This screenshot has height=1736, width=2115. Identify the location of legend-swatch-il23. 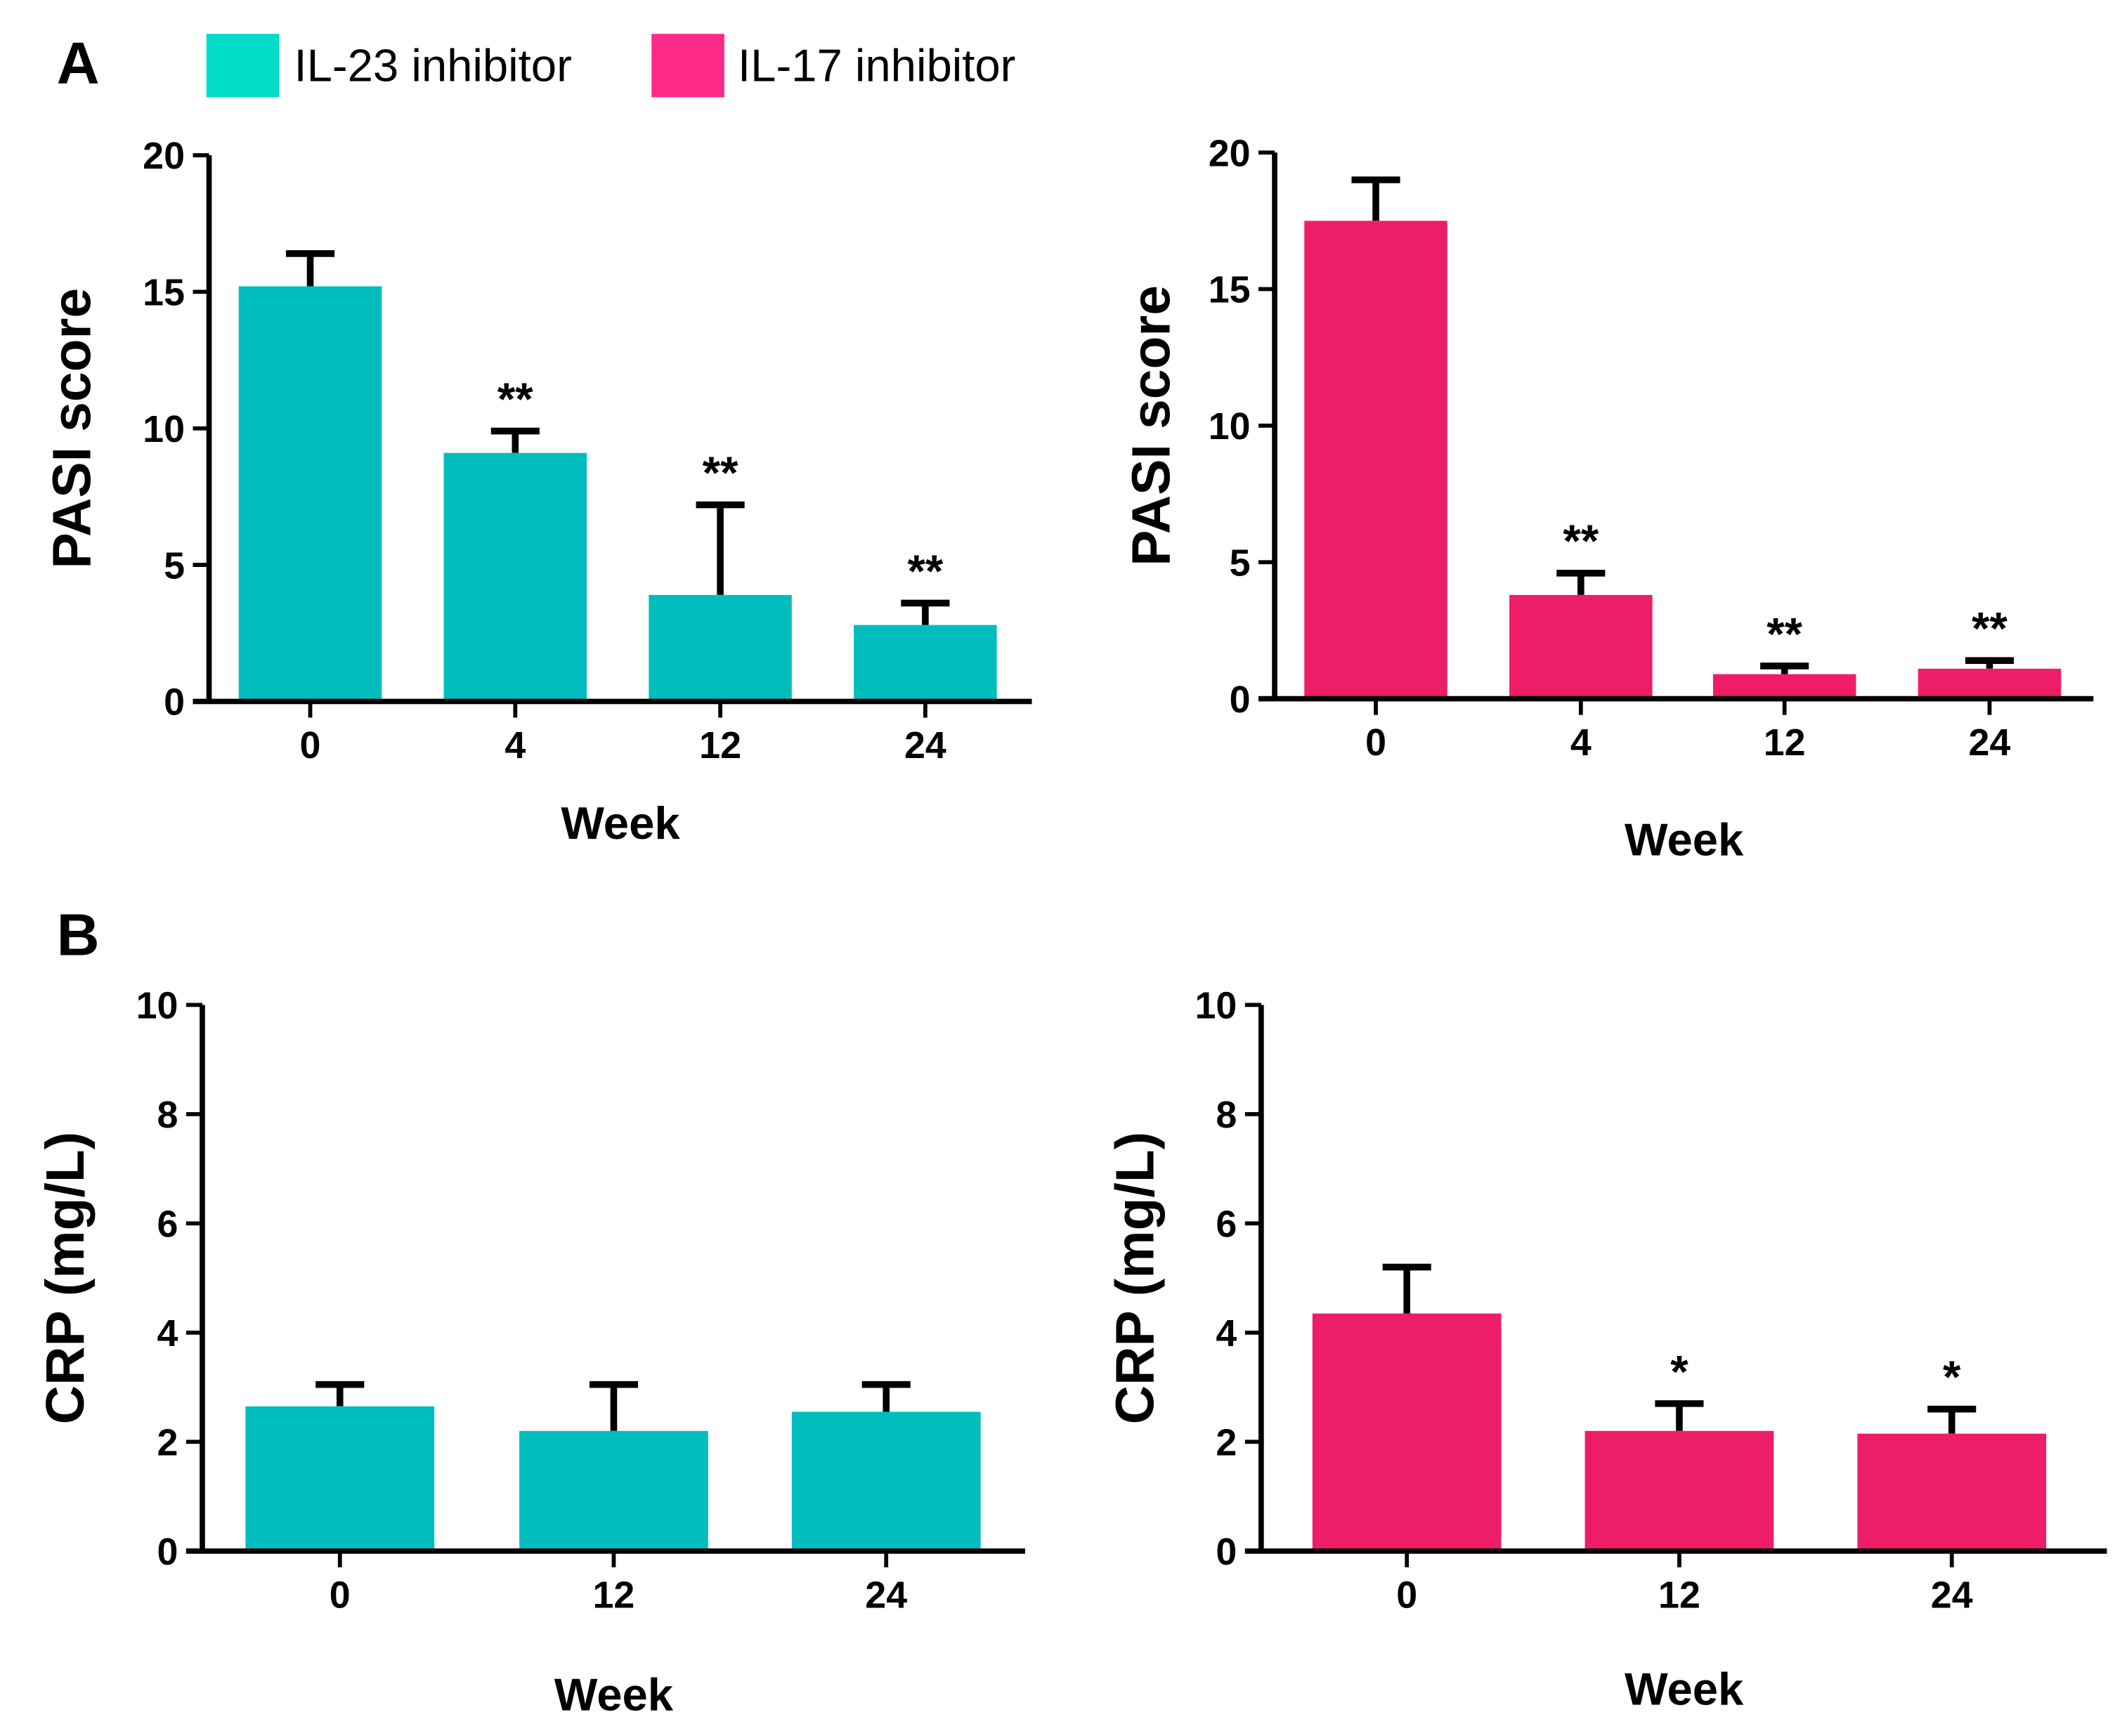
(243, 66).